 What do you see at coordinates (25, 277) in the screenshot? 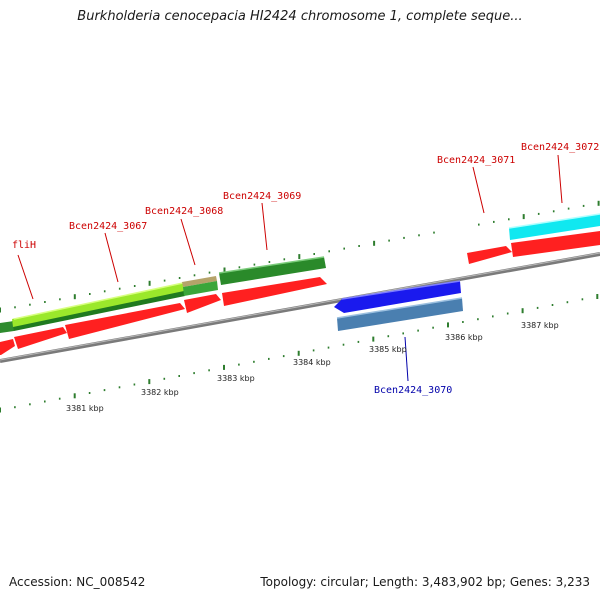
I see `leader-fliH` at bounding box center [25, 277].